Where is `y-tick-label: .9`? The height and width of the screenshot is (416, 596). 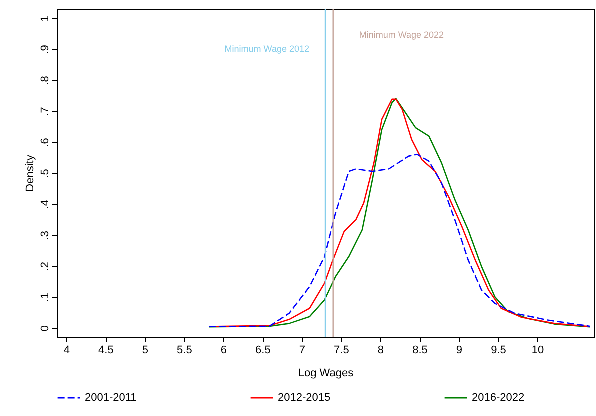
y-tick-label: .9 is located at coordinates (46, 49).